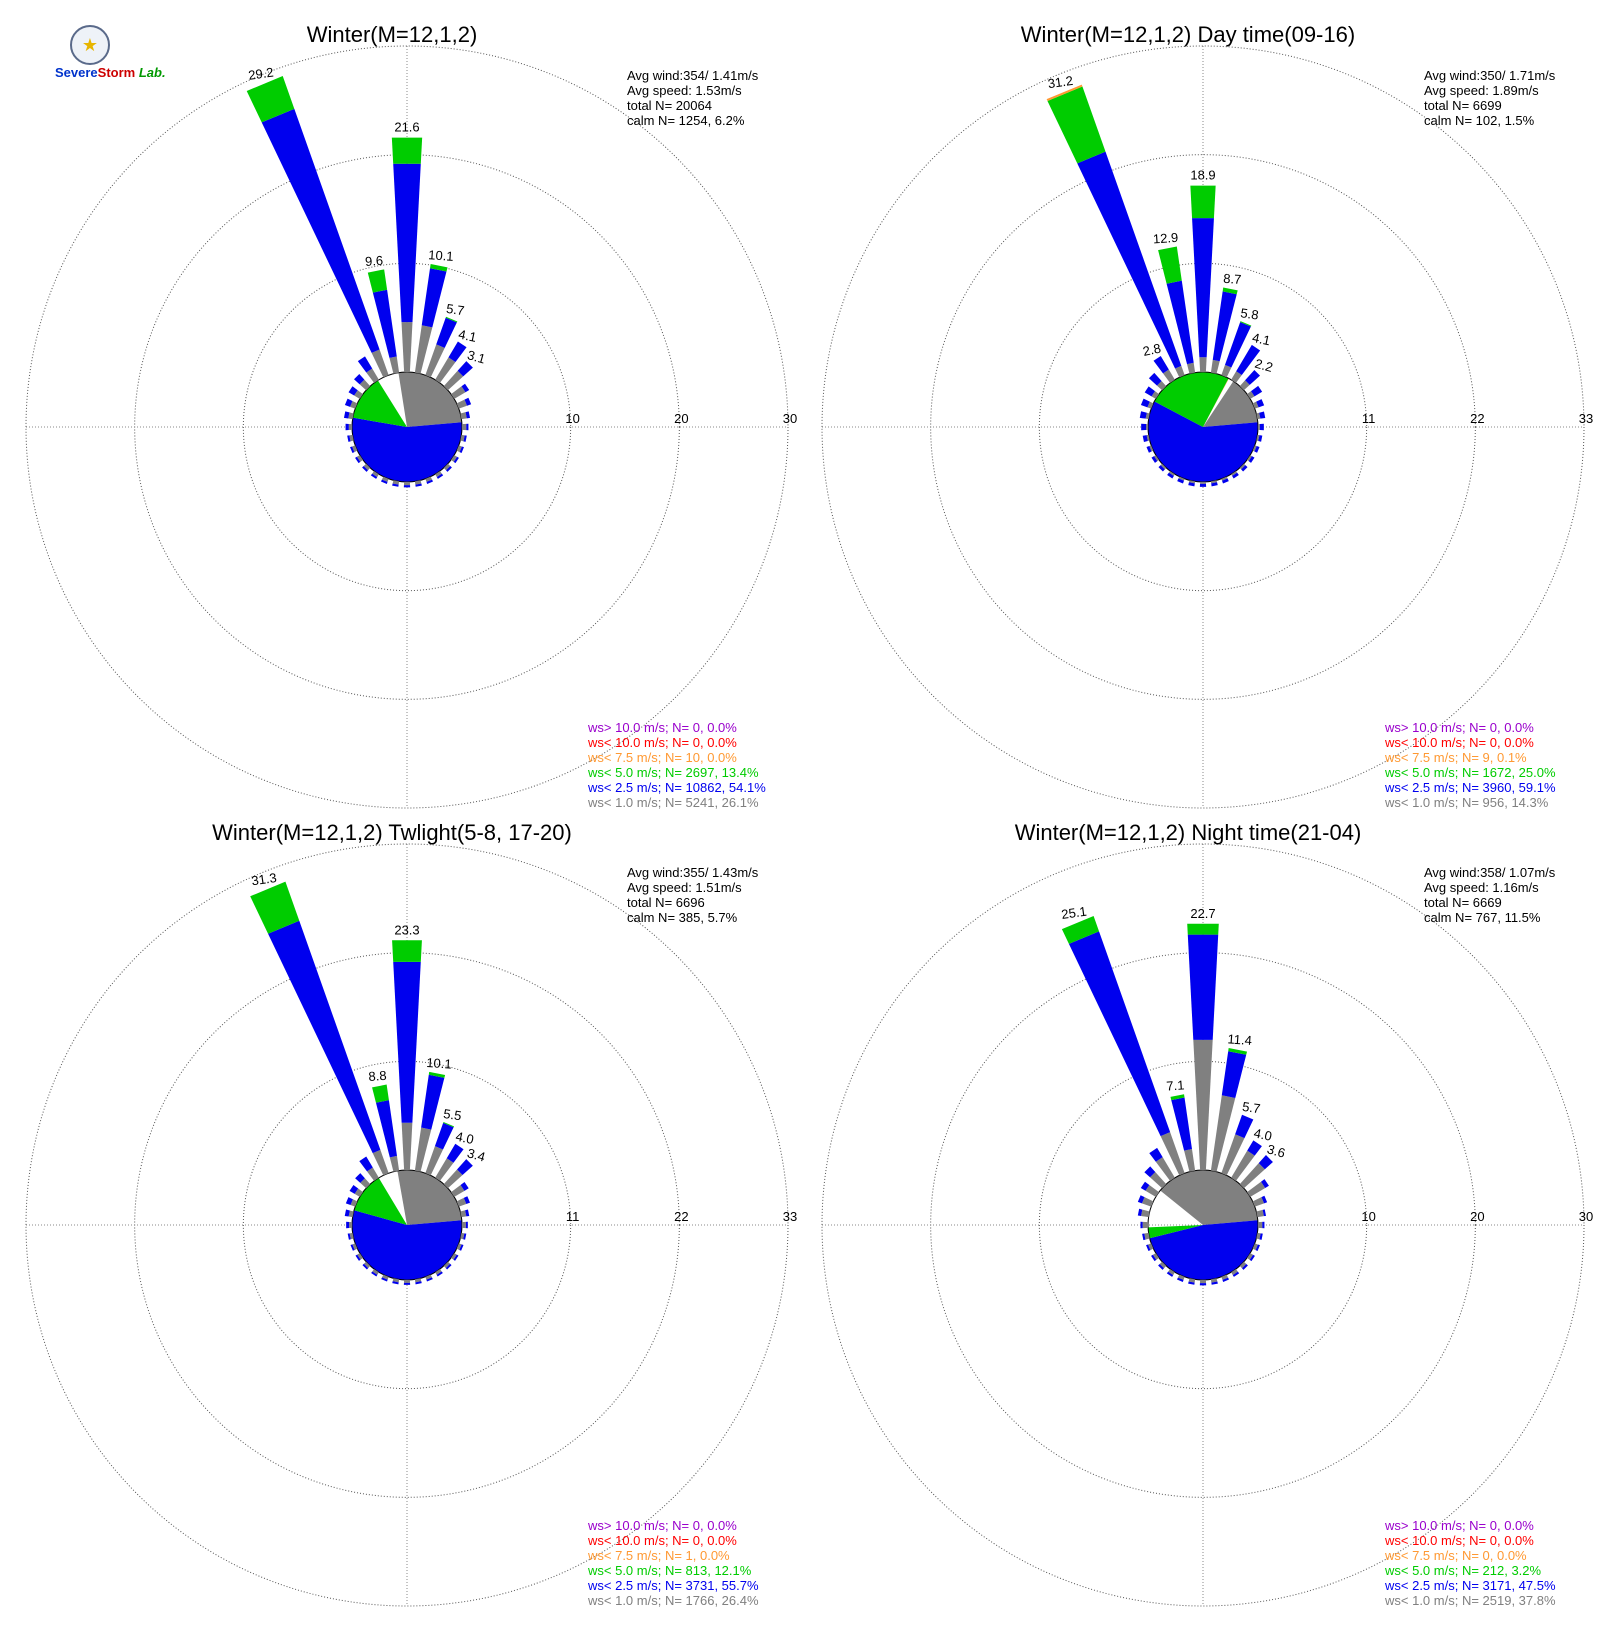 The width and height of the screenshot is (1620, 1640). What do you see at coordinates (1459, 1540) in the screenshot?
I see `legend-entry: ws< 10.0 m/s; N= 0, 0.0%` at bounding box center [1459, 1540].